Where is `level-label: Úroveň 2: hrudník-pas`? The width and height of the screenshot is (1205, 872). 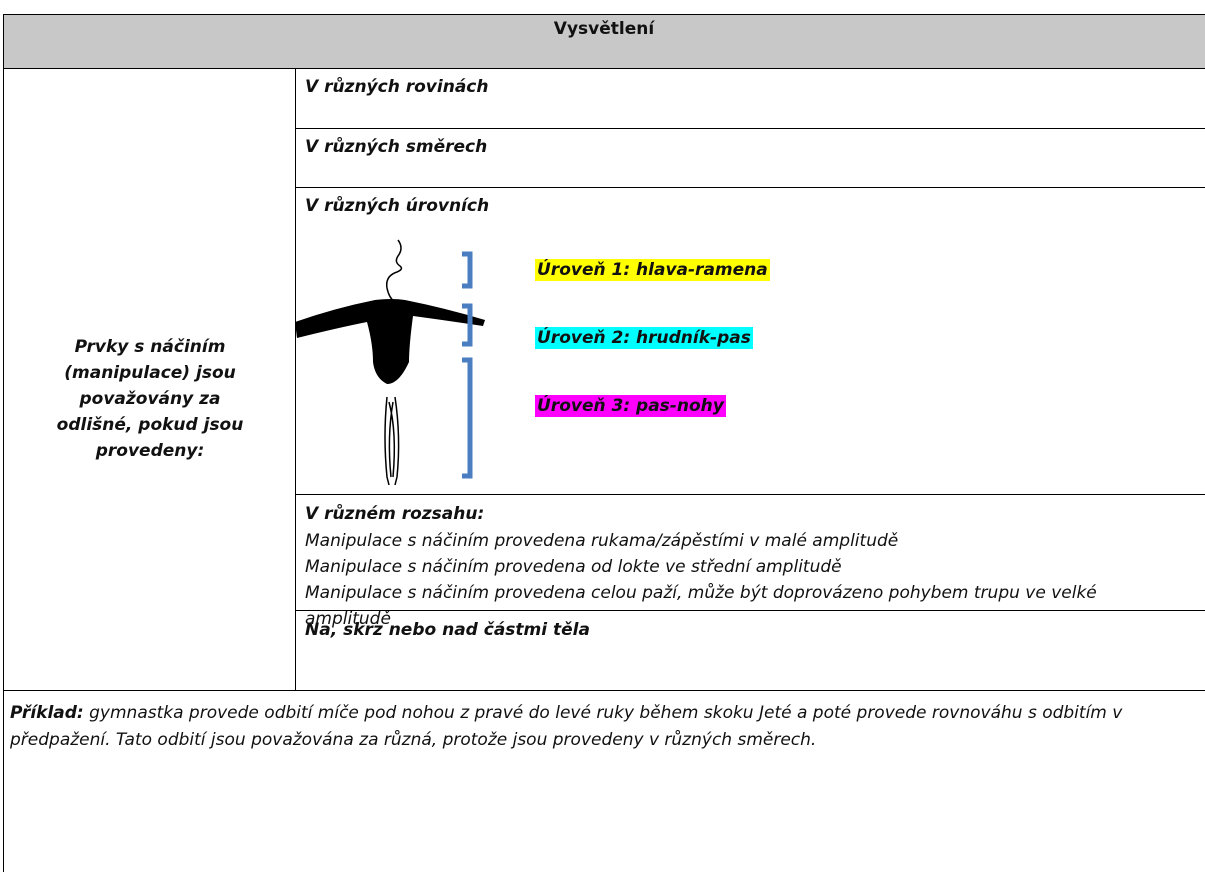 level-label: Úroveň 2: hrudník-pas is located at coordinates (644, 338).